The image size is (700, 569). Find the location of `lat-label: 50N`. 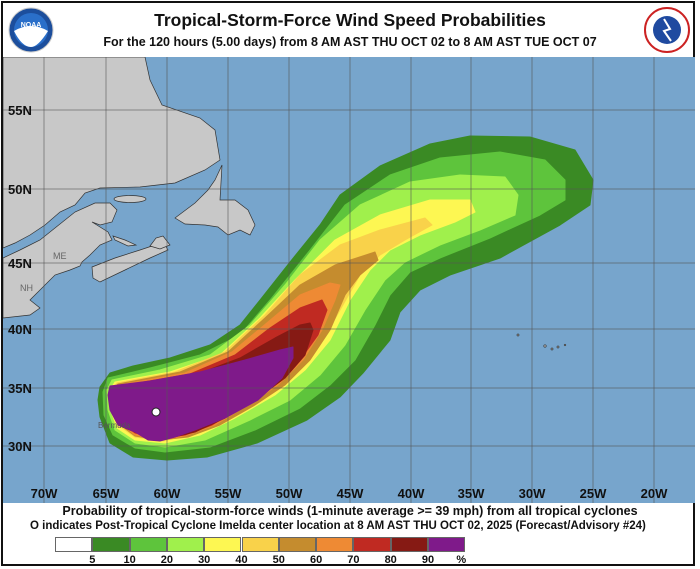

lat-label: 50N is located at coordinates (20, 189).